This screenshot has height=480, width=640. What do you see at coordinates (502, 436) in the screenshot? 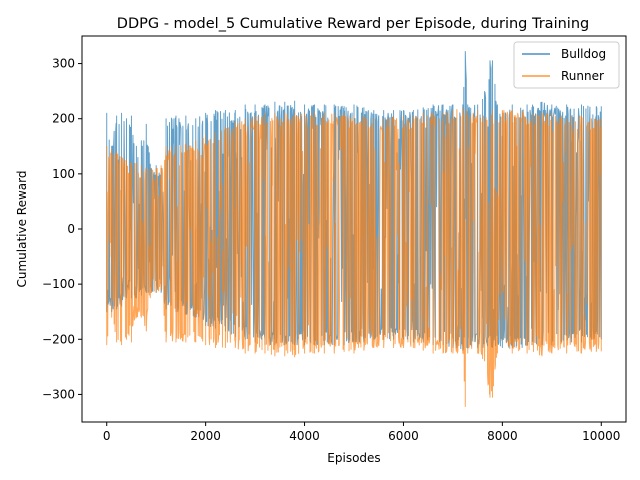
I see `x-tick-label: 8000` at bounding box center [502, 436].